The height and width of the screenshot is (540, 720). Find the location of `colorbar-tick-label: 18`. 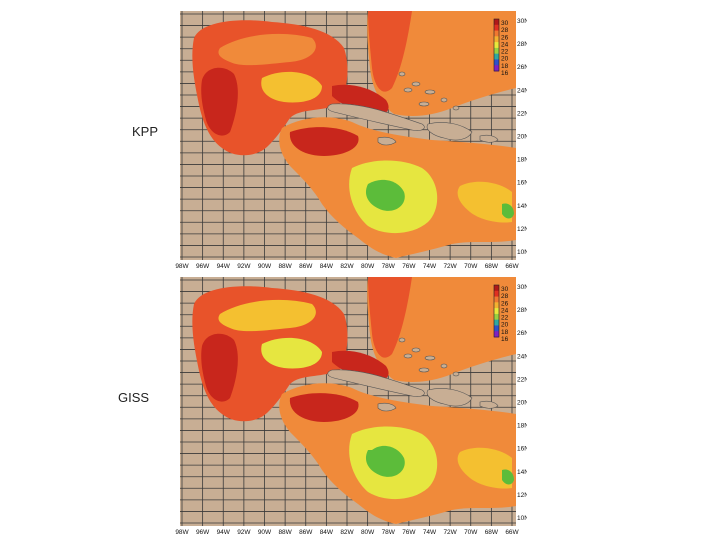

colorbar-tick-label: 18 is located at coordinates (505, 66).